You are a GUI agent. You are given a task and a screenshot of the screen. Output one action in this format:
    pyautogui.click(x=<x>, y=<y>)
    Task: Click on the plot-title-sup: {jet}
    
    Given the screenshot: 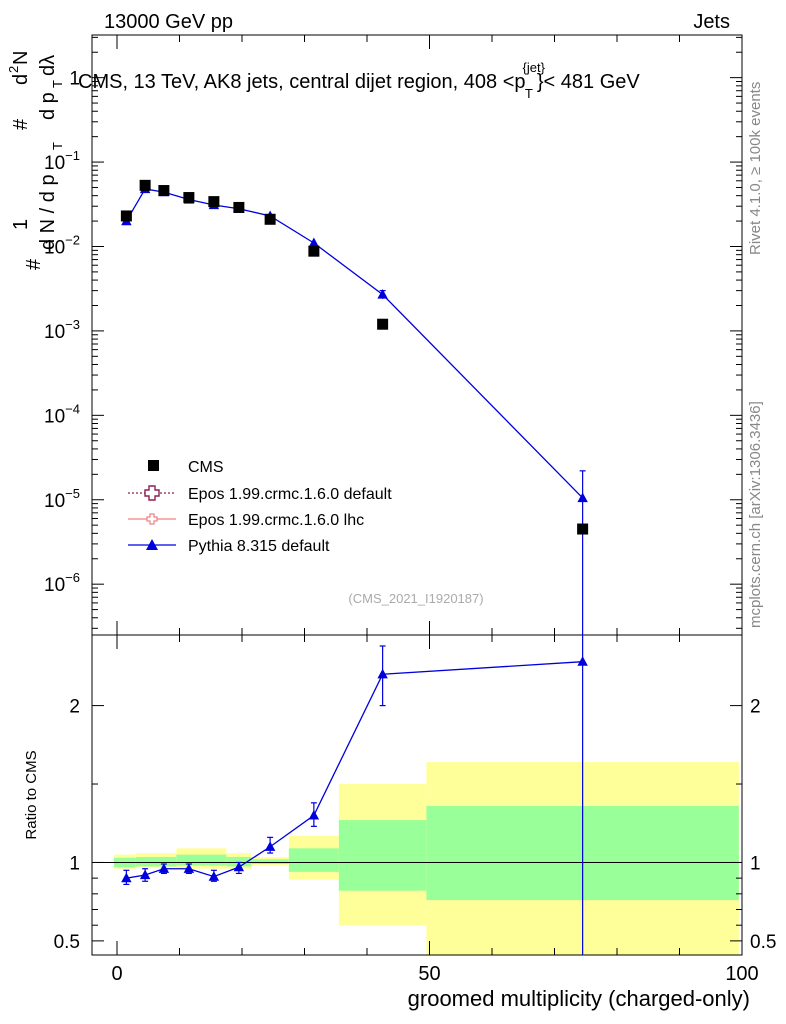 What is the action you would take?
    pyautogui.click(x=534, y=67)
    